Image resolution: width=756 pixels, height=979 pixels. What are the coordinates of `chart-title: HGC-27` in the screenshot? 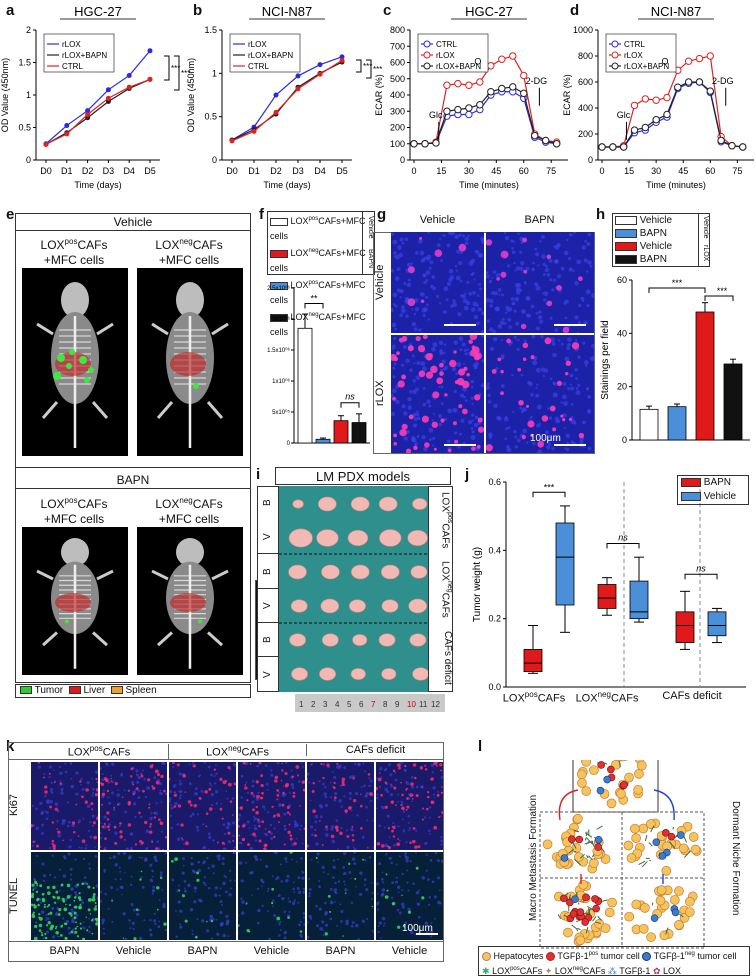 It's located at (98, 11).